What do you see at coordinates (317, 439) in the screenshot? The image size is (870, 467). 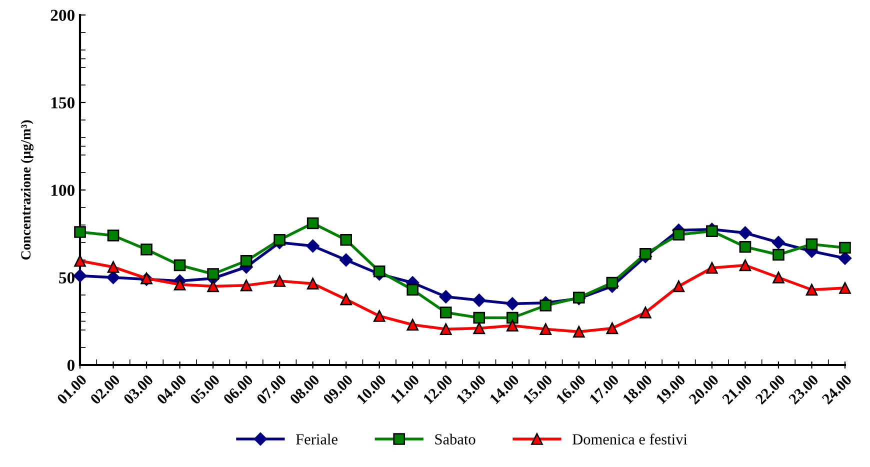 I see `legend-label: Feriale` at bounding box center [317, 439].